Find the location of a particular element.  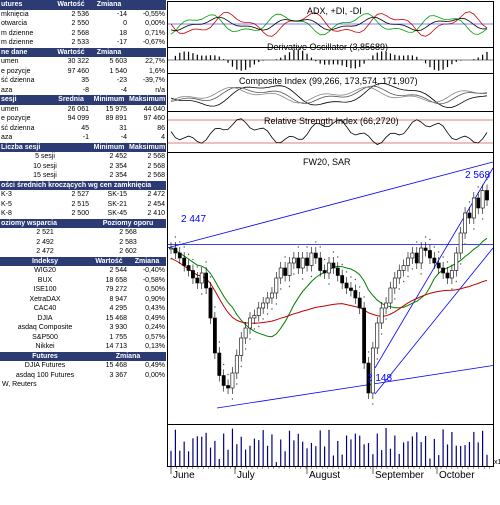

support-resistance-row-cell: 2 568 is located at coordinates (128, 232).